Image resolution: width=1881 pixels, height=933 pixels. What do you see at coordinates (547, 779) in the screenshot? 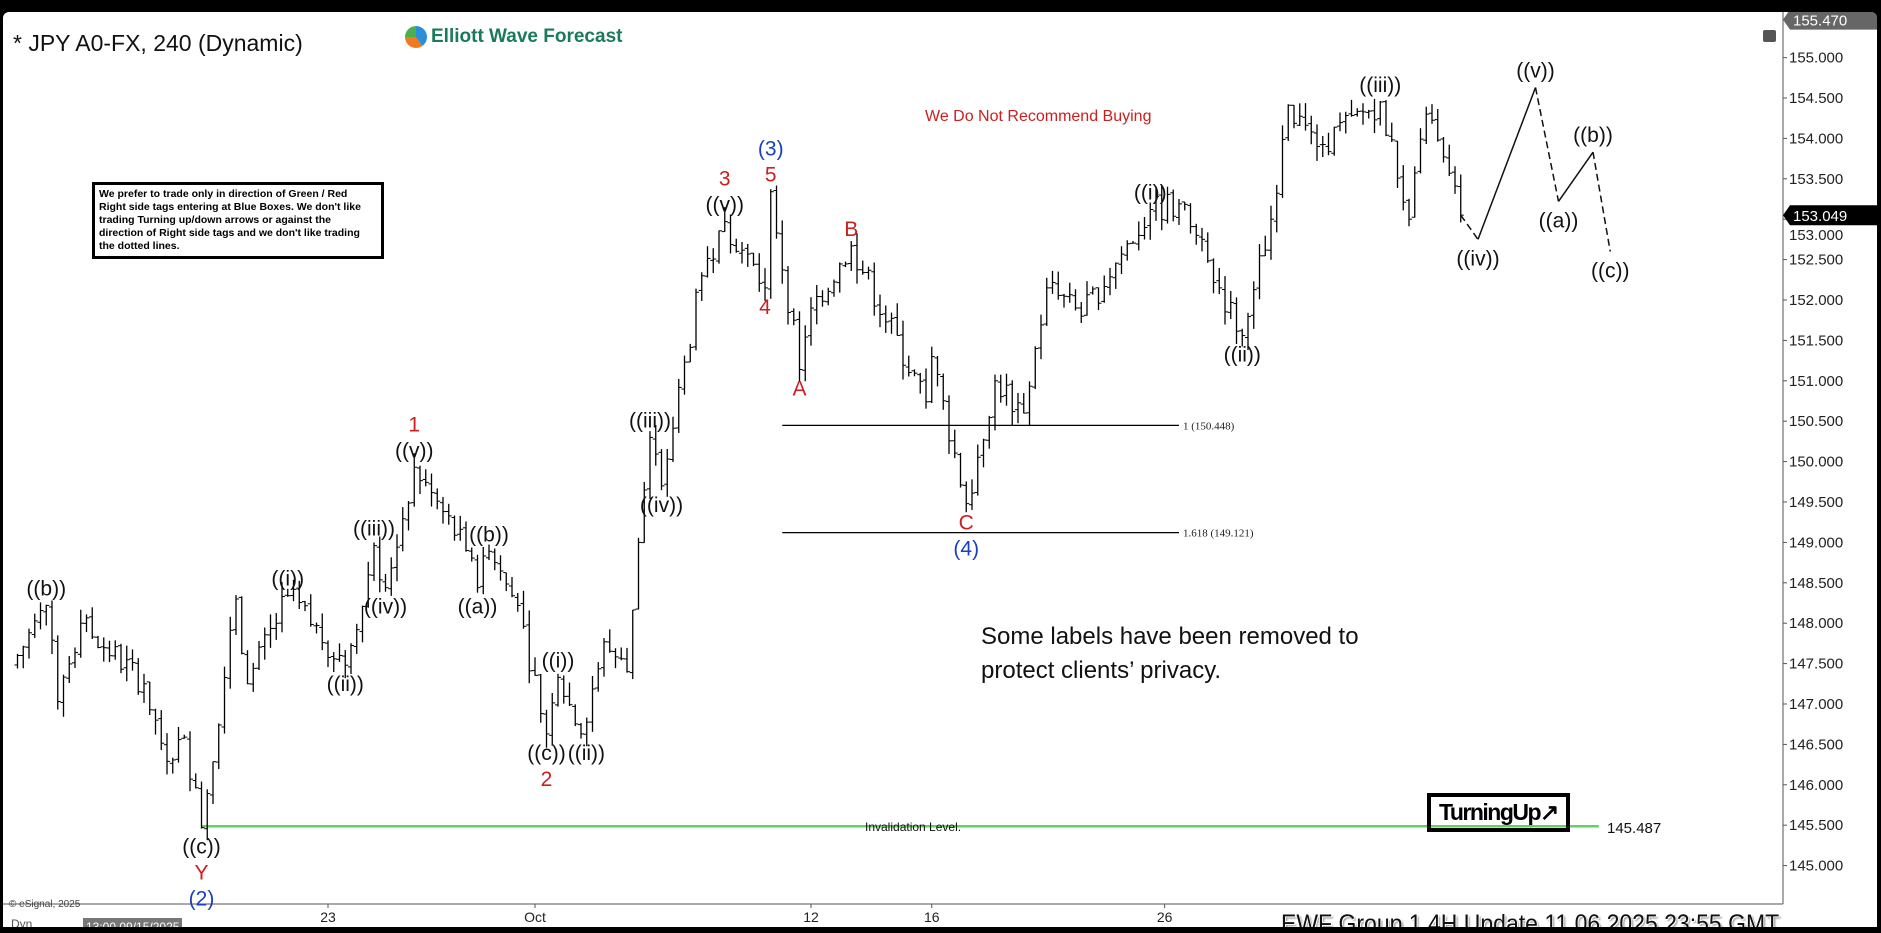
I see `wave-label: 2` at bounding box center [547, 779].